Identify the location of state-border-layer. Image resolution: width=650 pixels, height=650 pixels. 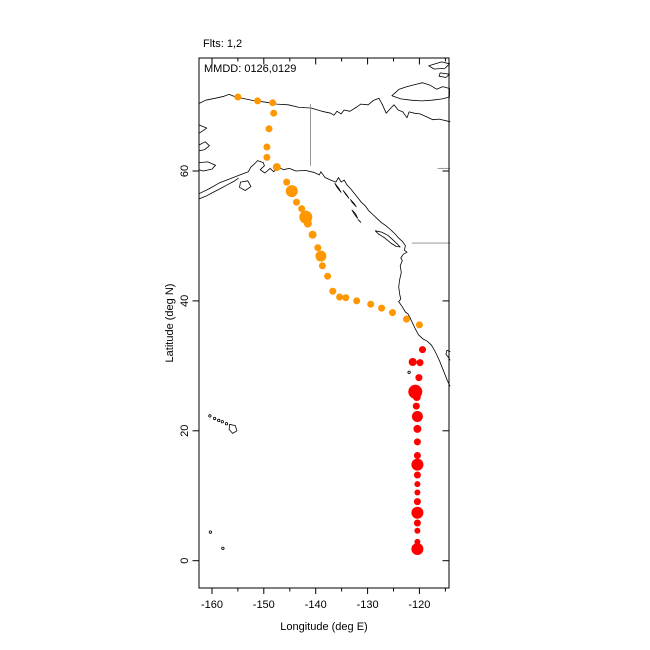
(380, 174).